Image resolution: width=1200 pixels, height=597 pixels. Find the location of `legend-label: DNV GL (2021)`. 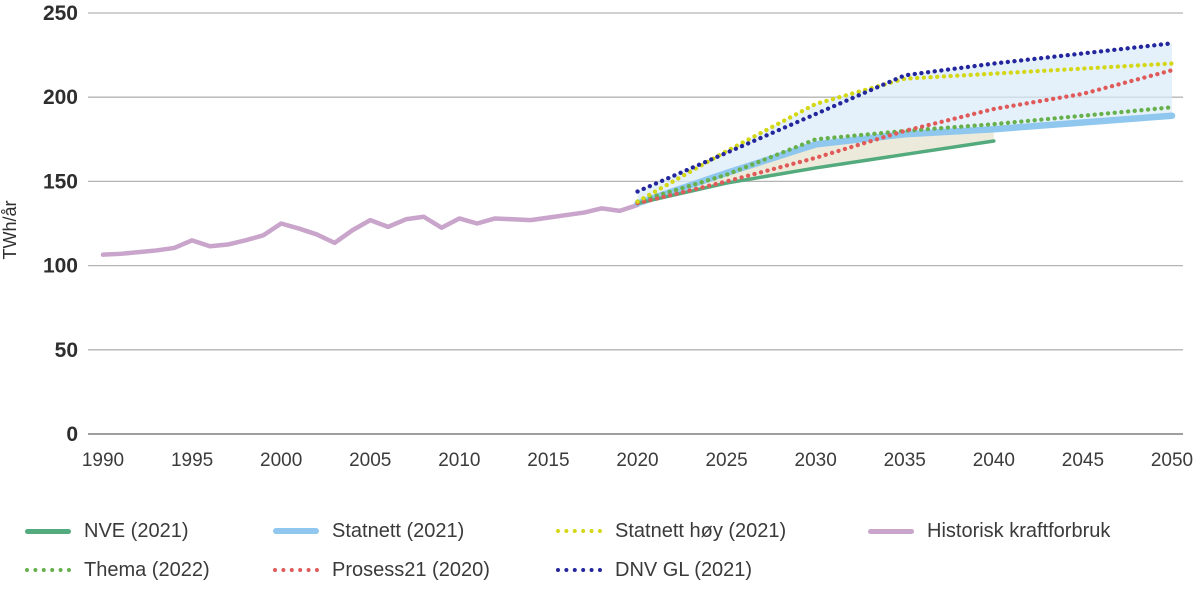

legend-label: DNV GL (2021) is located at coordinates (684, 569).